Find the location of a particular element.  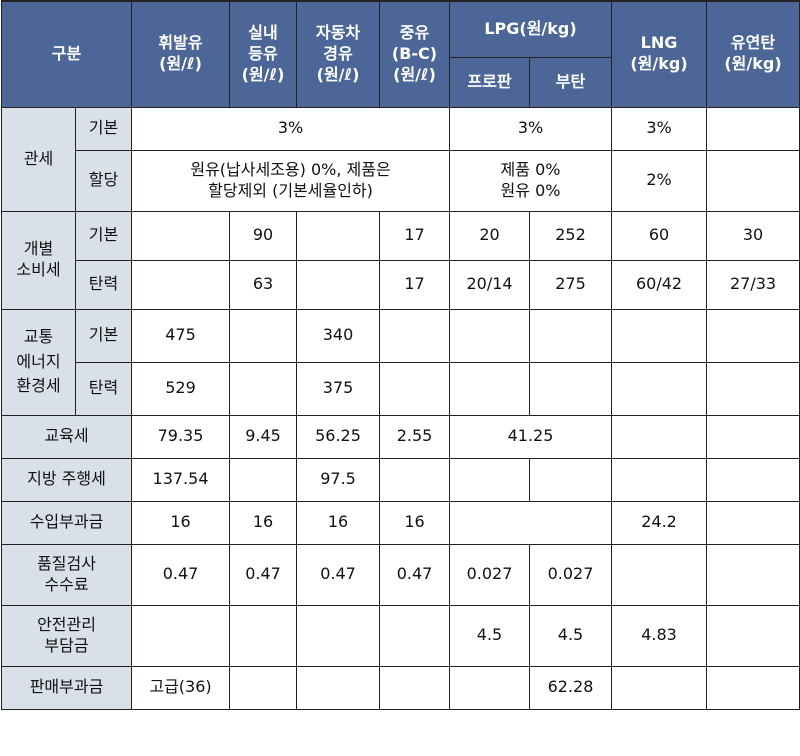

sales-levy-butane: 62.28 is located at coordinates (571, 687).